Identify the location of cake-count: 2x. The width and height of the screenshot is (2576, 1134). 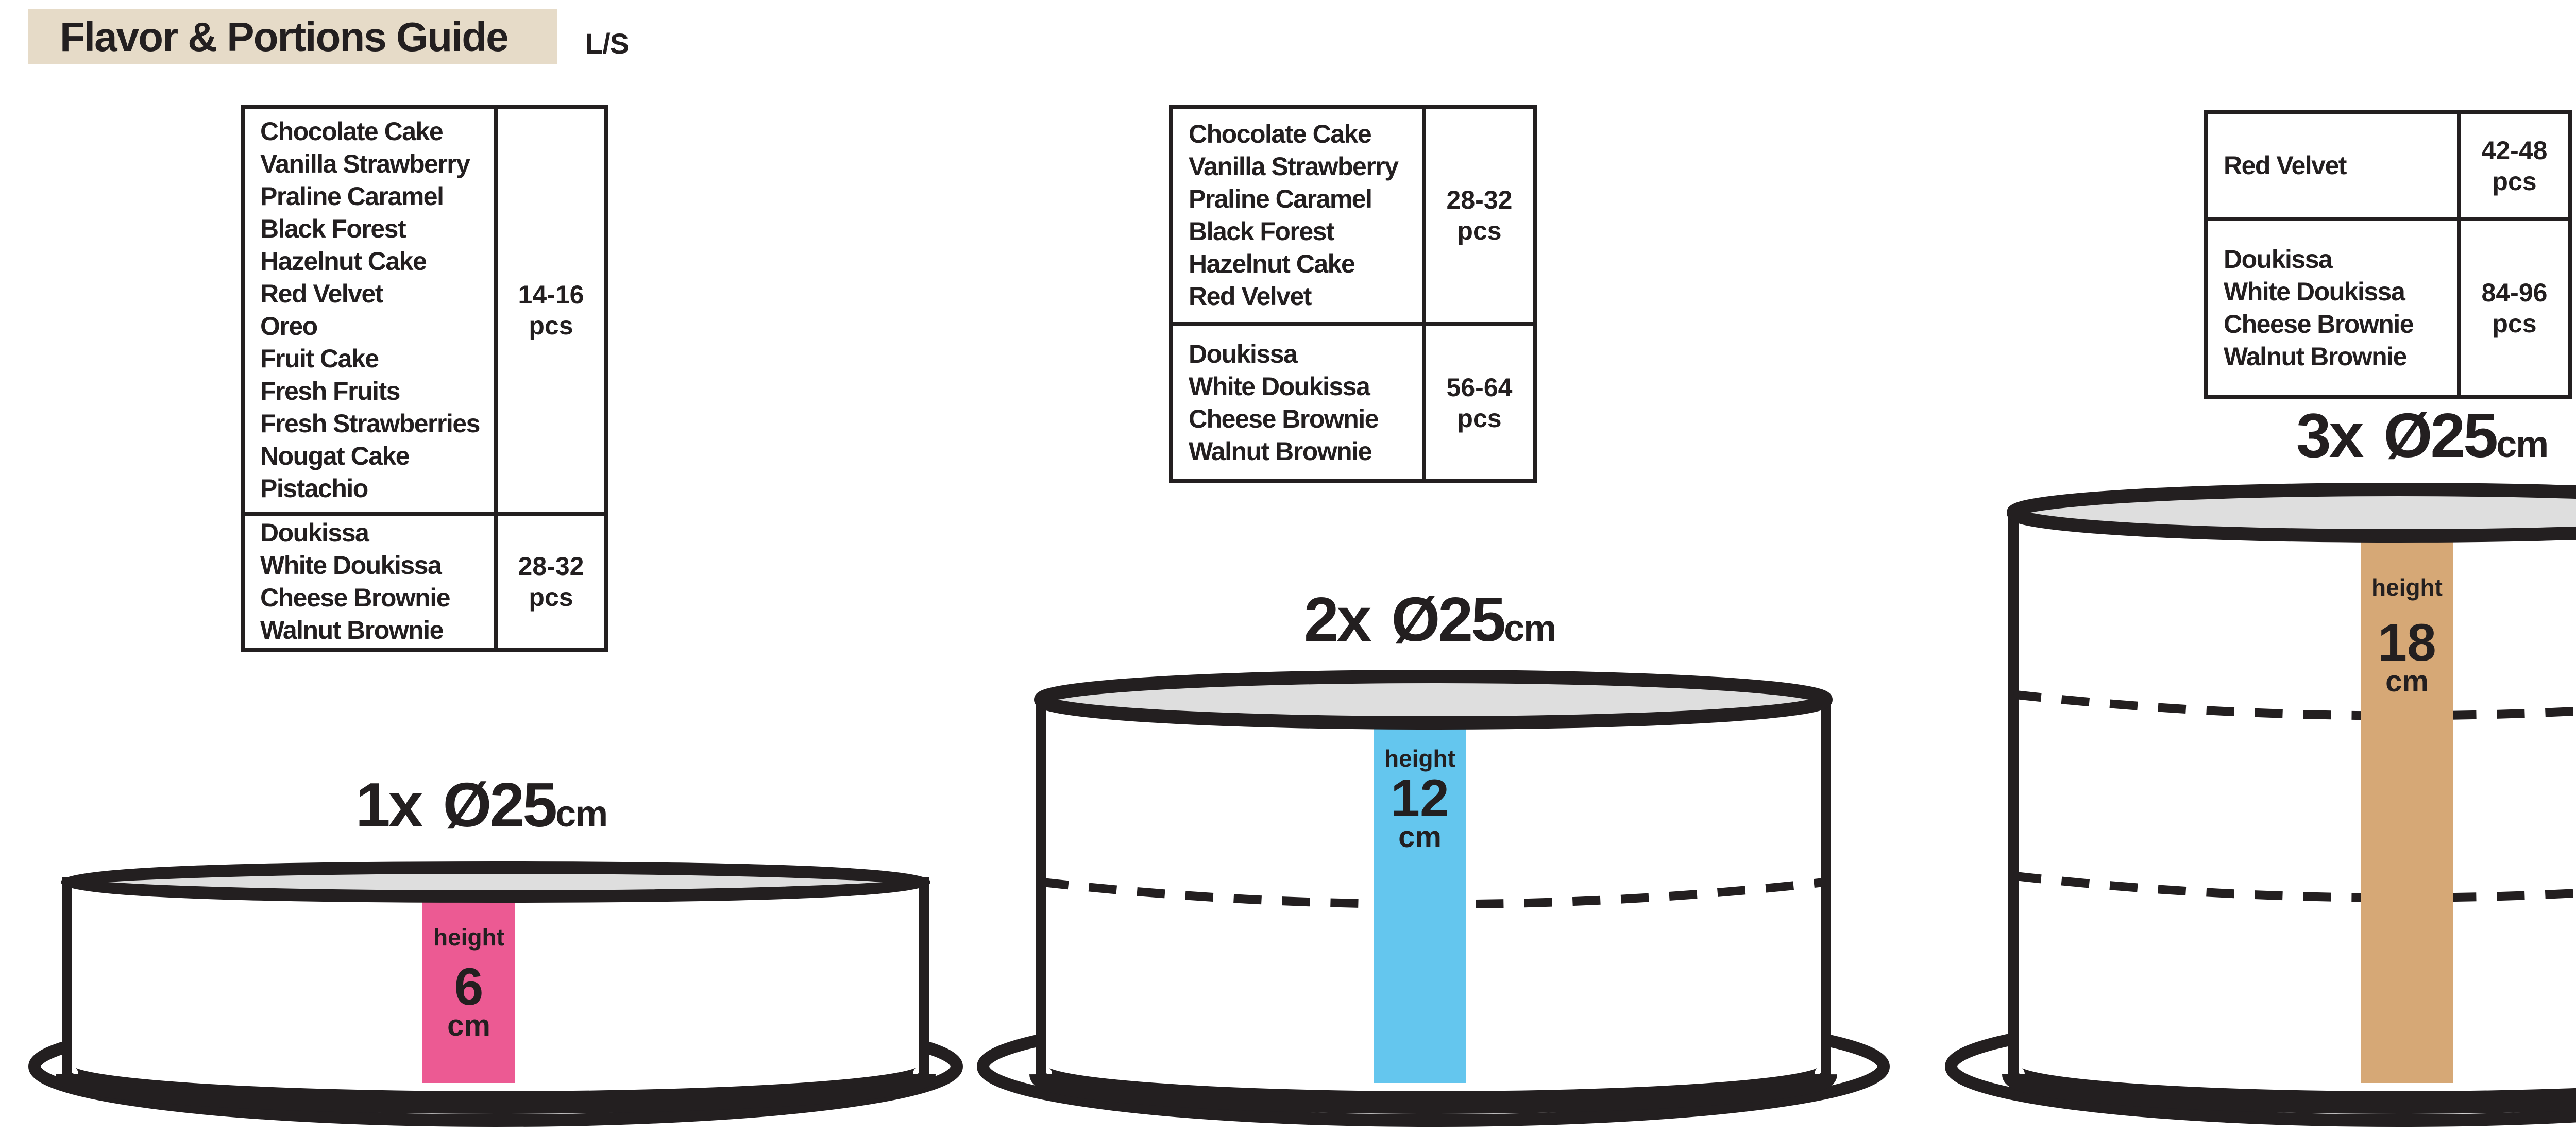
(1337, 619).